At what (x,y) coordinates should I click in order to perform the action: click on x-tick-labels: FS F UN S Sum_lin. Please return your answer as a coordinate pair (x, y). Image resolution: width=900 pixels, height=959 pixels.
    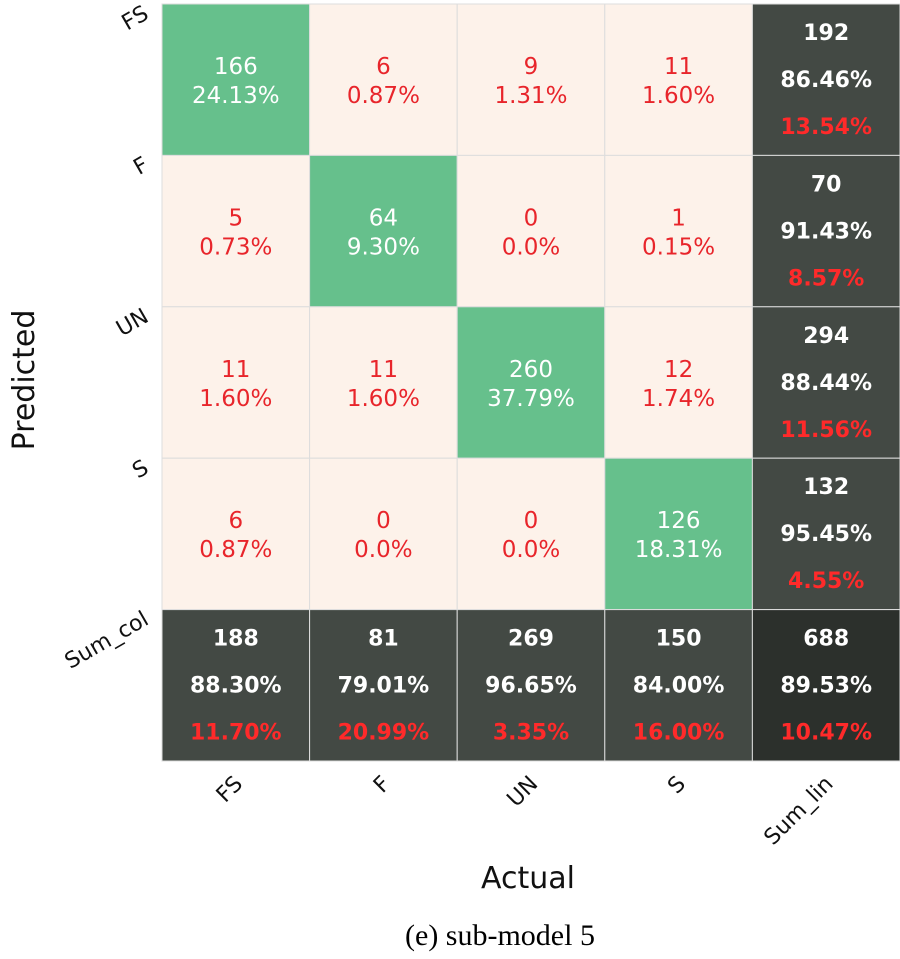
    Looking at the image, I should click on (525, 811).